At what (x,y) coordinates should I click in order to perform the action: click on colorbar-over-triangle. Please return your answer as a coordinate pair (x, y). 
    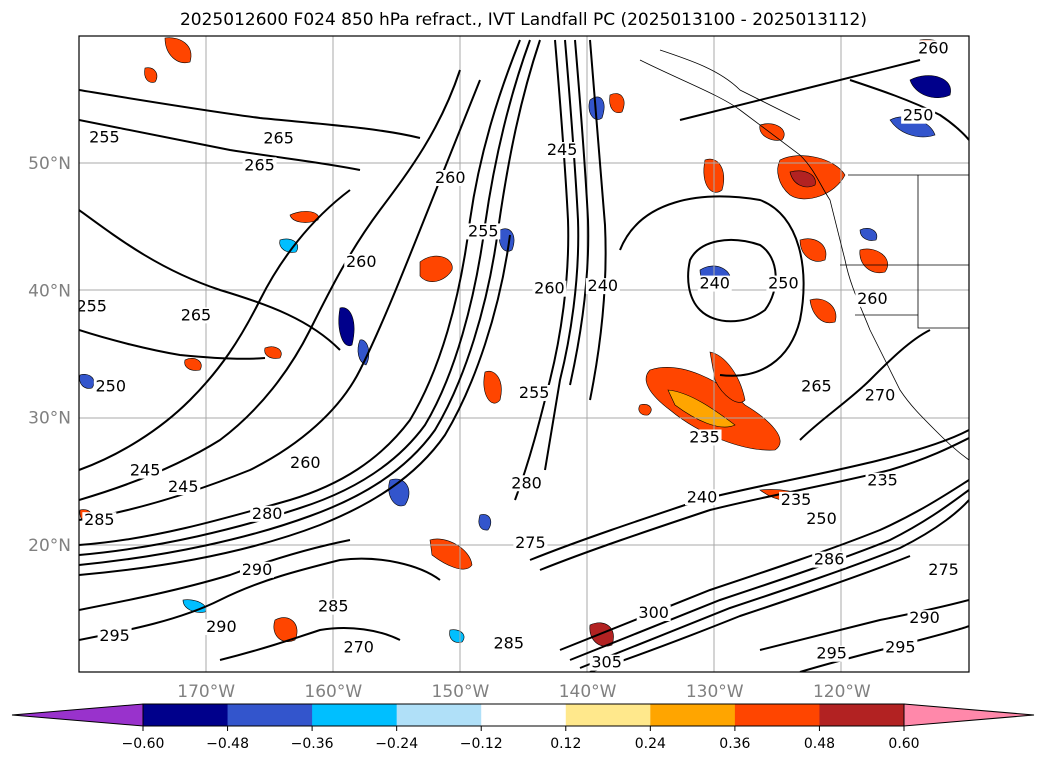
    Looking at the image, I should click on (969, 715).